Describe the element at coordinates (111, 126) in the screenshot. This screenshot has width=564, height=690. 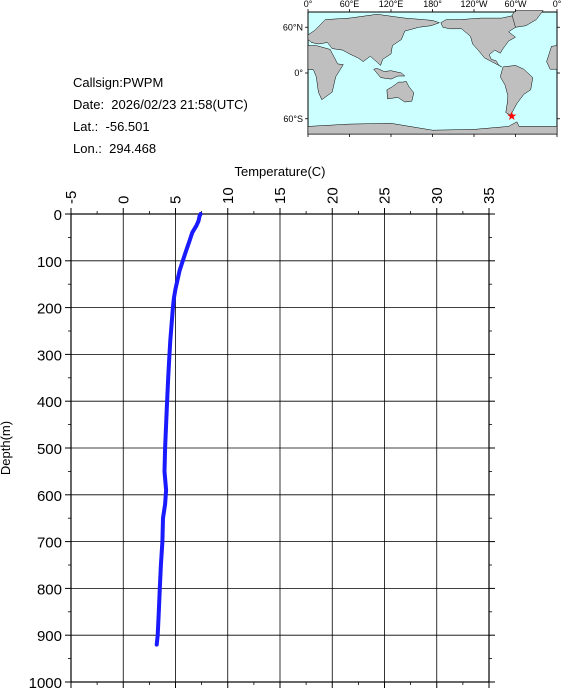
I see `latitude-text: Lat.: -56.501` at that location.